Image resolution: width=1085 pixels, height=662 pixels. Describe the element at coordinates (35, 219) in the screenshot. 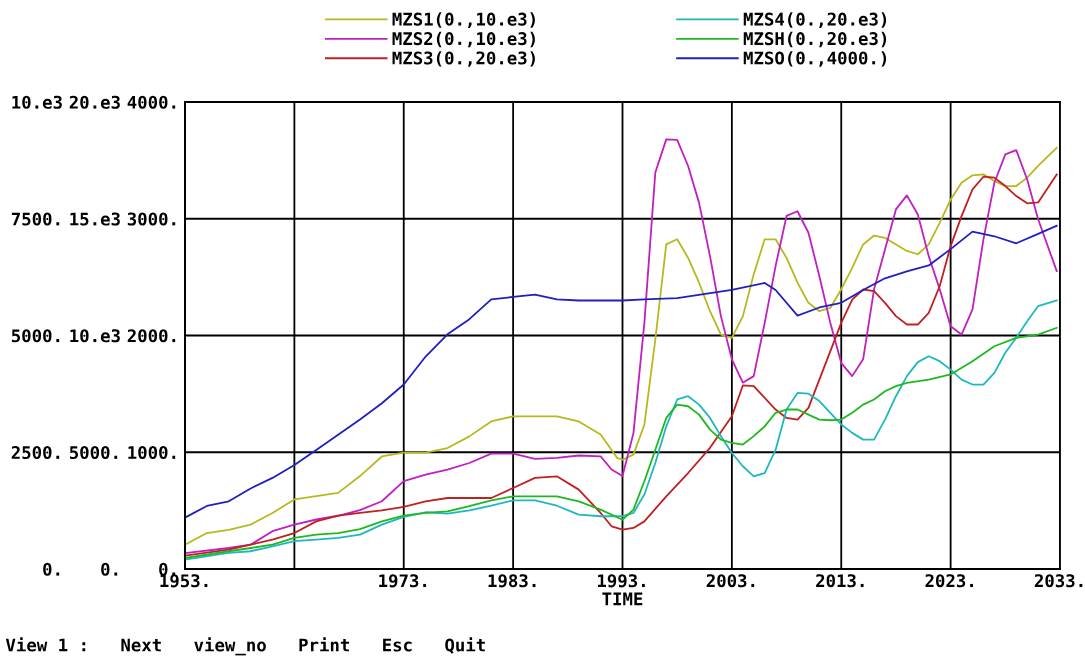

I see `y-tick-label: 7500.` at that location.